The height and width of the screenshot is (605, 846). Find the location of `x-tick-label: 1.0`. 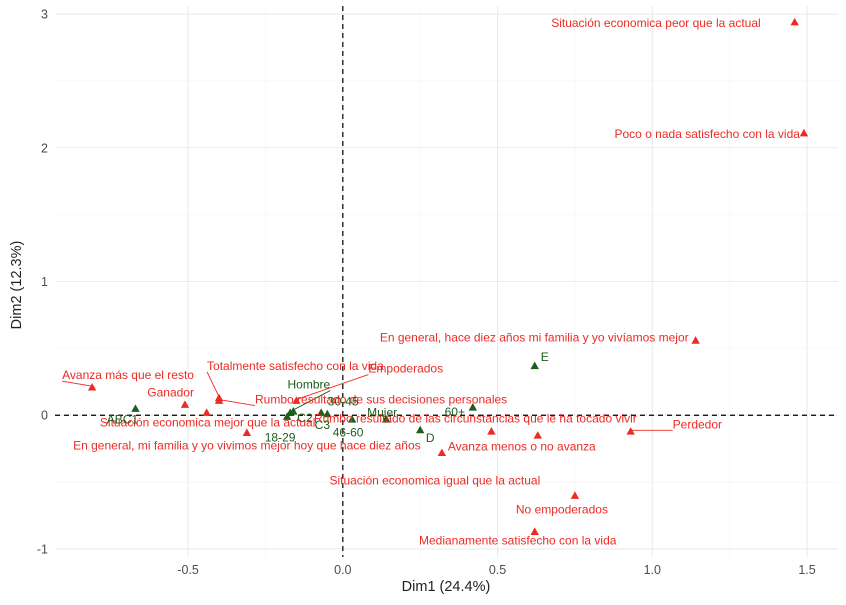

x-tick-label: 1.0 is located at coordinates (652, 570).